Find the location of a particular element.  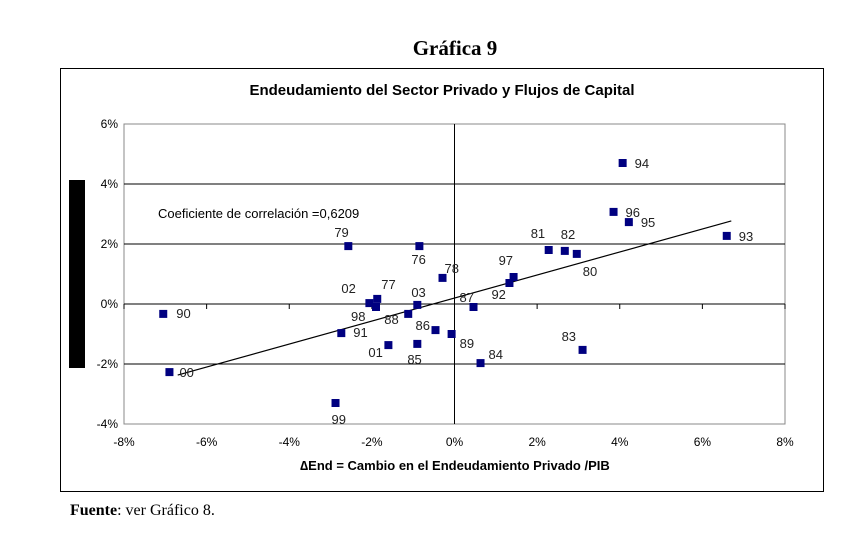

data-label: 94 is located at coordinates (642, 163).